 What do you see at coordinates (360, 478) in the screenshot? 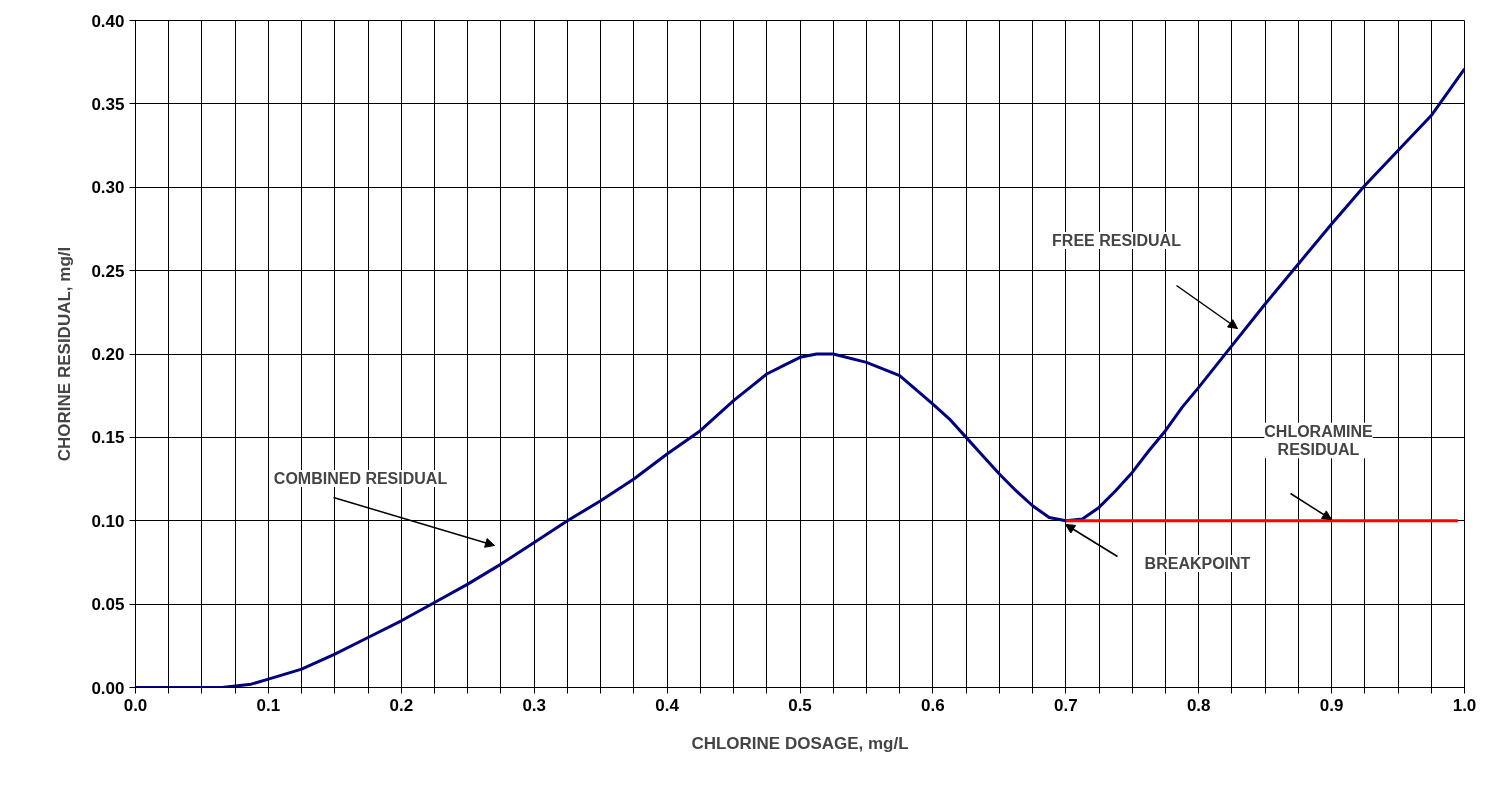
I see `annotation: COMBINED RESIDUAL` at bounding box center [360, 478].